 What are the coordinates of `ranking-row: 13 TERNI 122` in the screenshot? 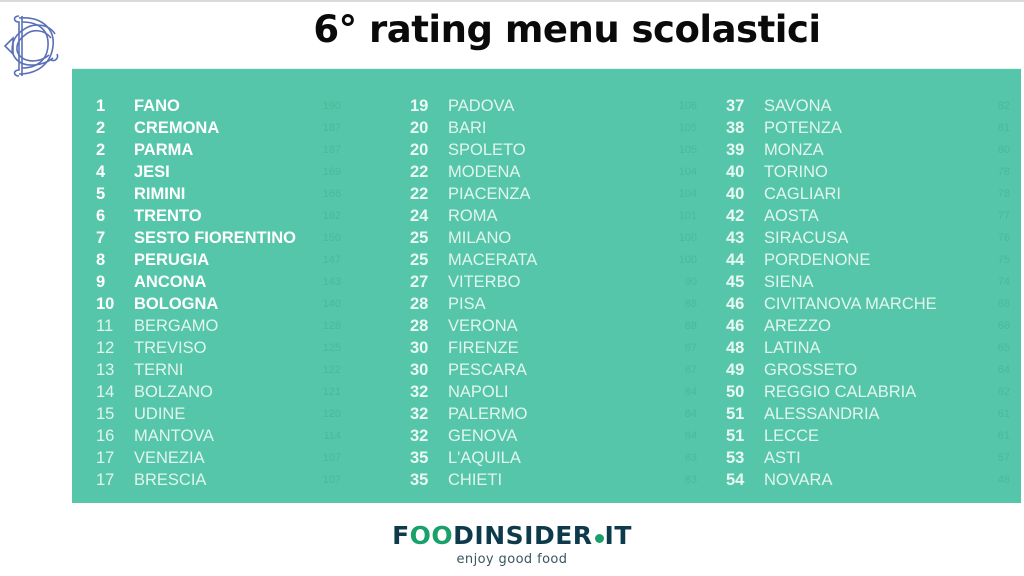 It's located at (233, 370).